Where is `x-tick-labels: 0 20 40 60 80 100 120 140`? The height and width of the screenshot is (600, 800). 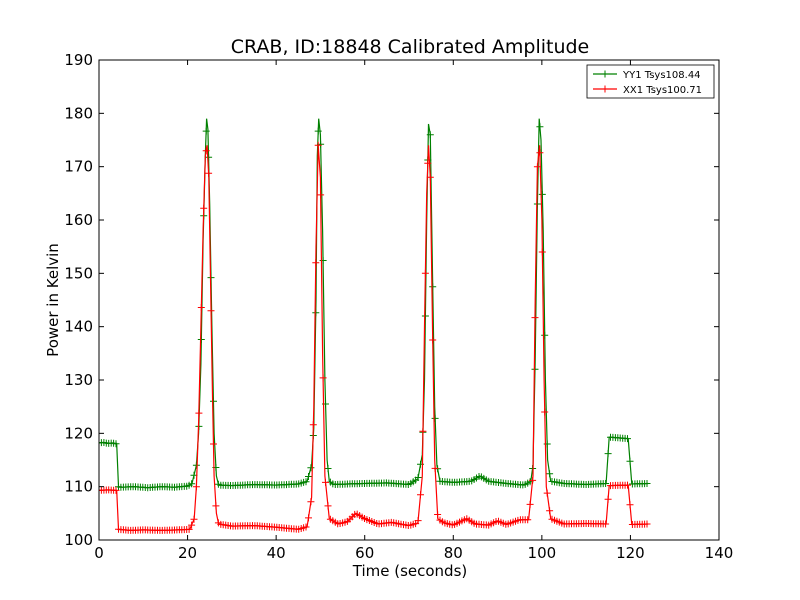
x-tick-labels: 0 20 40 60 80 100 120 140 is located at coordinates (413, 553).